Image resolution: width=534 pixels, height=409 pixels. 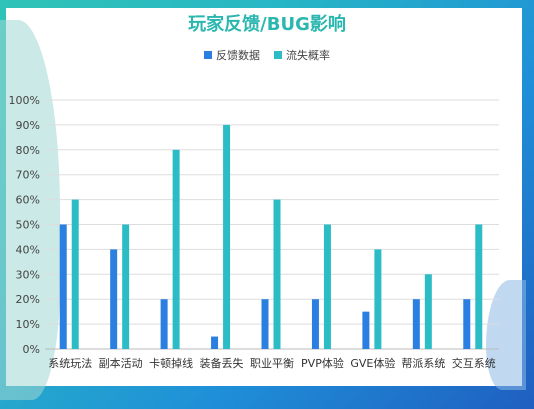 What do you see at coordinates (308, 55) in the screenshot?
I see `legend-label-series2: 流失概率` at bounding box center [308, 55].